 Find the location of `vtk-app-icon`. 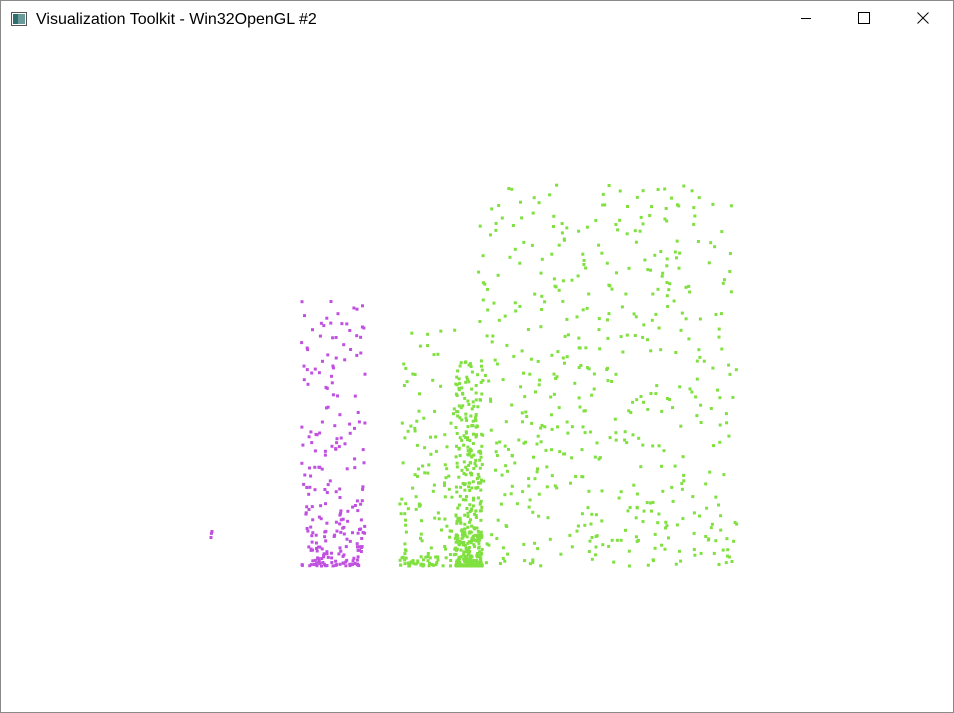

vtk-app-icon is located at coordinates (19, 19).